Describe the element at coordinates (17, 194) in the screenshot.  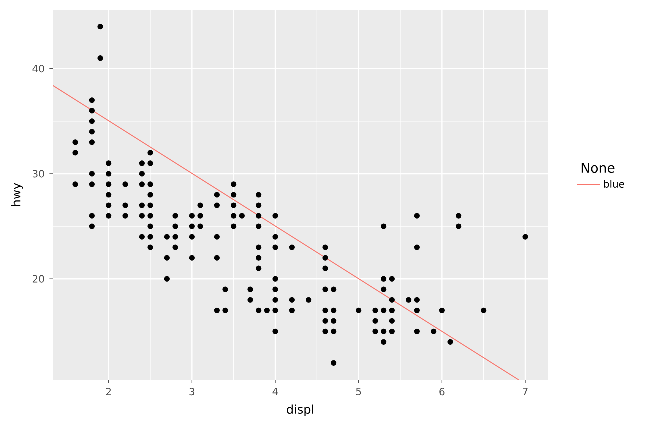
I see `y-axis-title: hwy` at that location.